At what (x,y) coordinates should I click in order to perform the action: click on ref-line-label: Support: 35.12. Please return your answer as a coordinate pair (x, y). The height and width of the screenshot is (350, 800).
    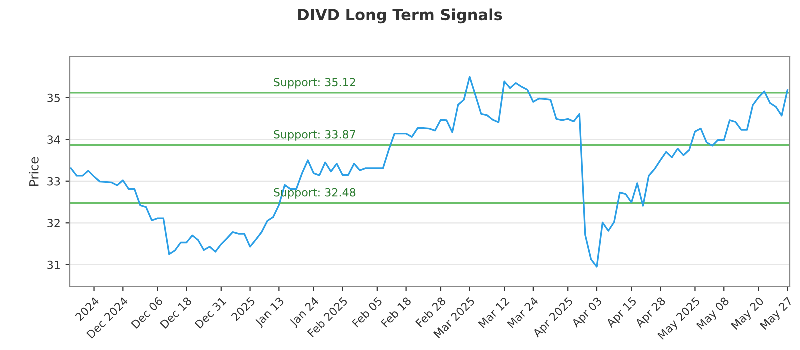
    Looking at the image, I should click on (315, 83).